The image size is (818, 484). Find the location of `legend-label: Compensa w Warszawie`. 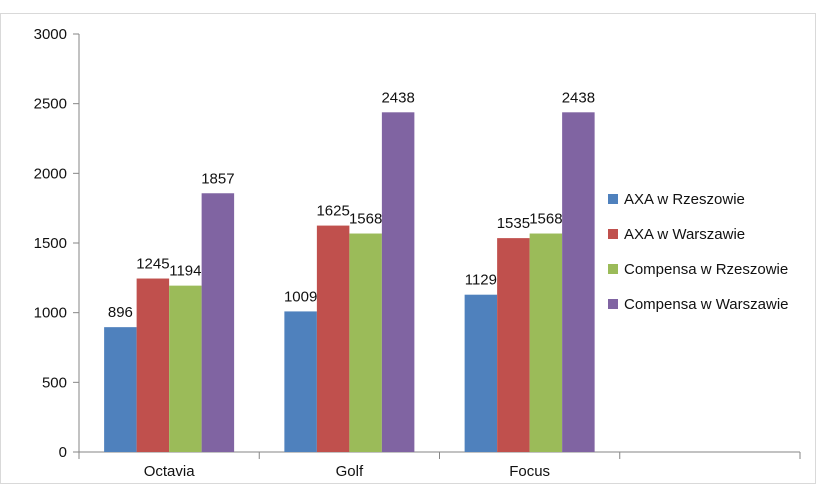

legend-label: Compensa w Warszawie is located at coordinates (706, 304).